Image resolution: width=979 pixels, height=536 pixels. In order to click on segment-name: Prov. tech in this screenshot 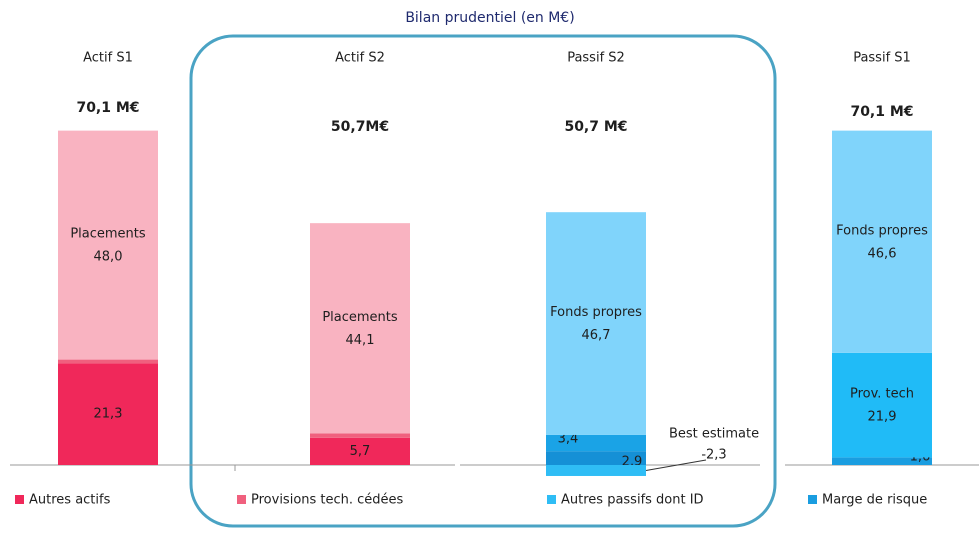, I will do `click(882, 394)`.